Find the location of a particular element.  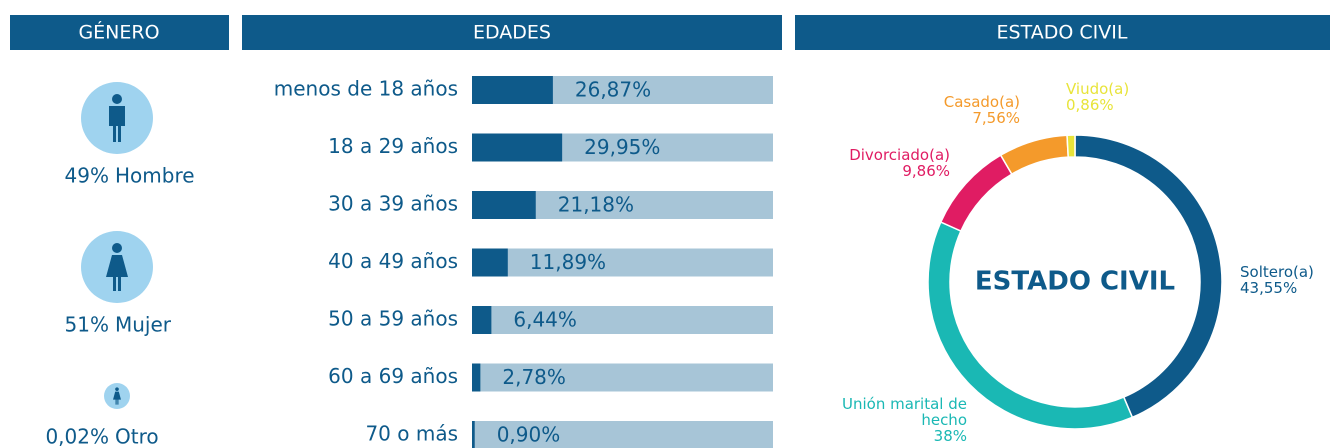

value-label: 21,18% is located at coordinates (596, 205).